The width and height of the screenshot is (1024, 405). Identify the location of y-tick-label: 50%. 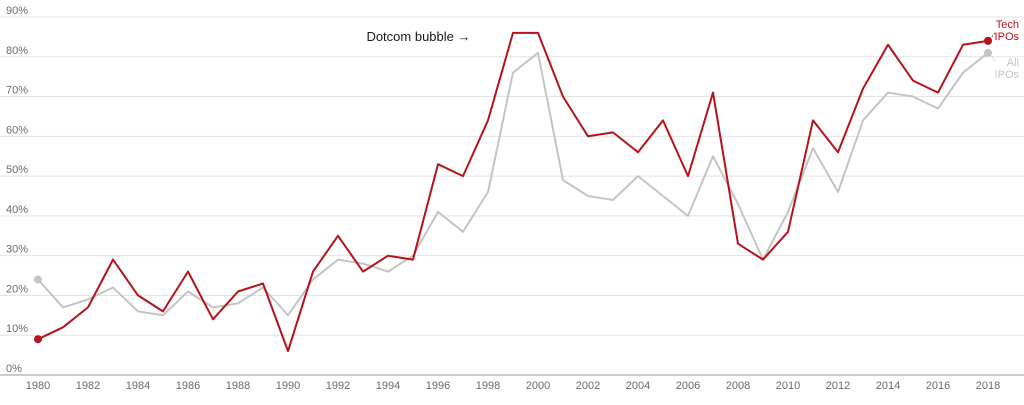
(17, 170).